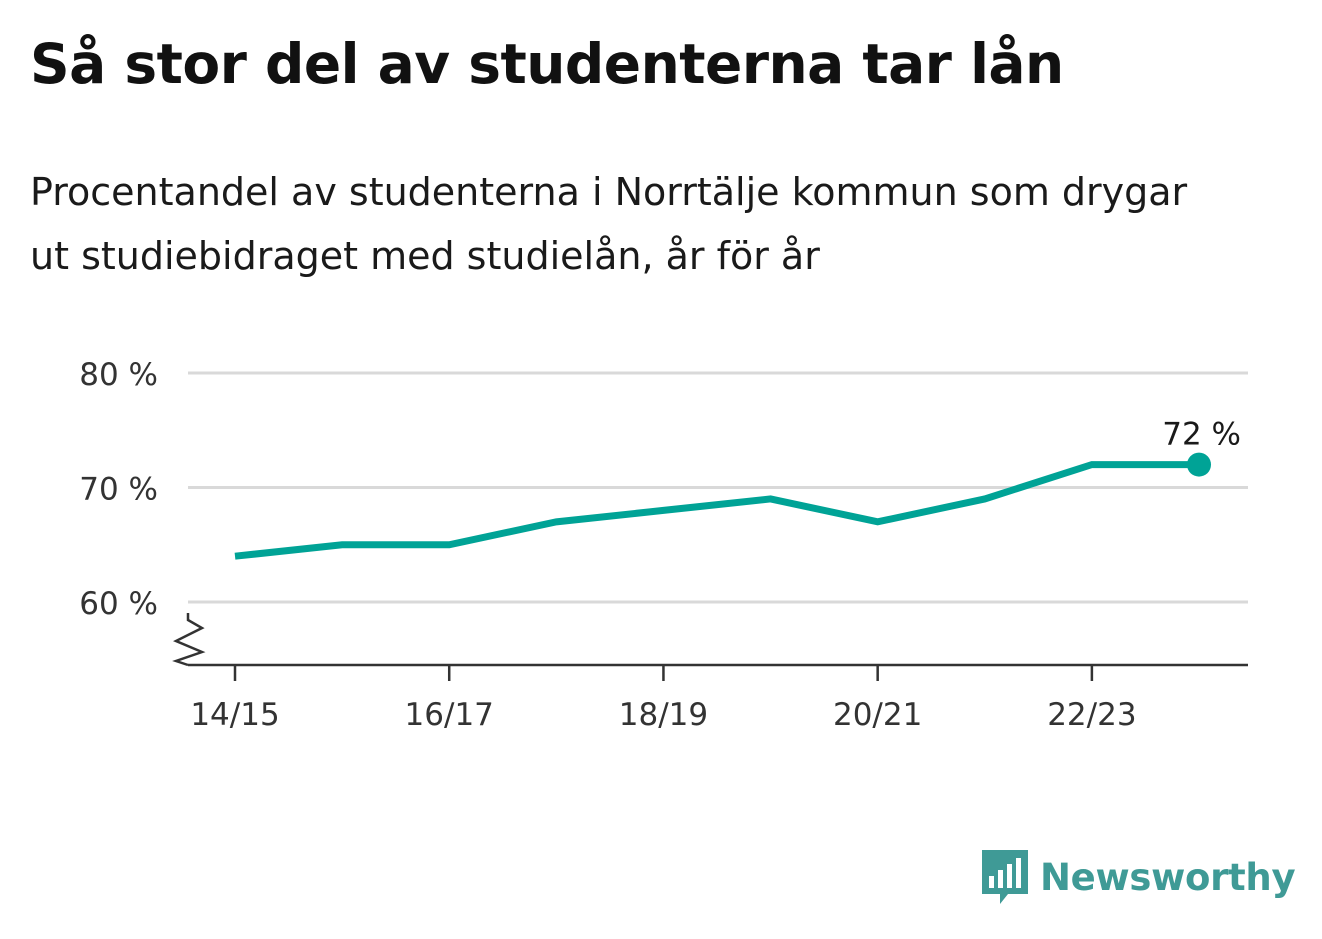  I want to click on end-point-marker, so click(1199, 464).